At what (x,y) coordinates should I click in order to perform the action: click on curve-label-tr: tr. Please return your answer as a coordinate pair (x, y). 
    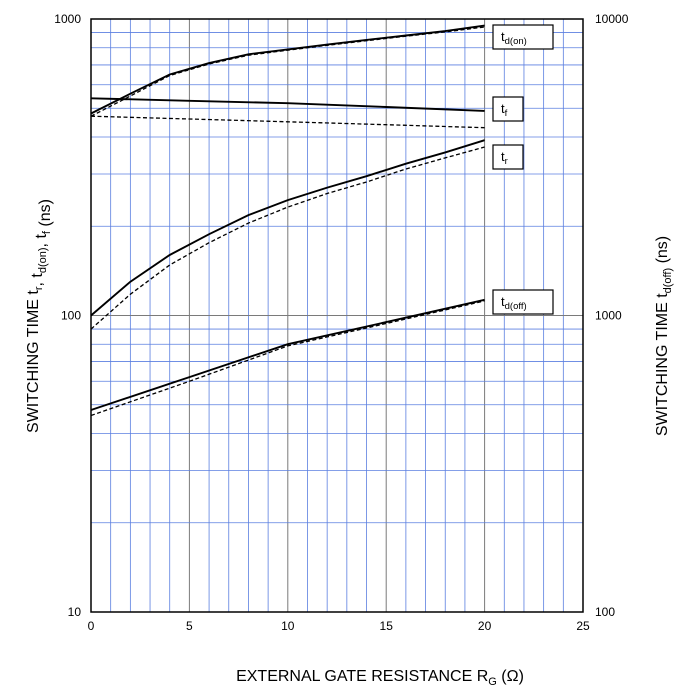
    Looking at the image, I should click on (508, 157).